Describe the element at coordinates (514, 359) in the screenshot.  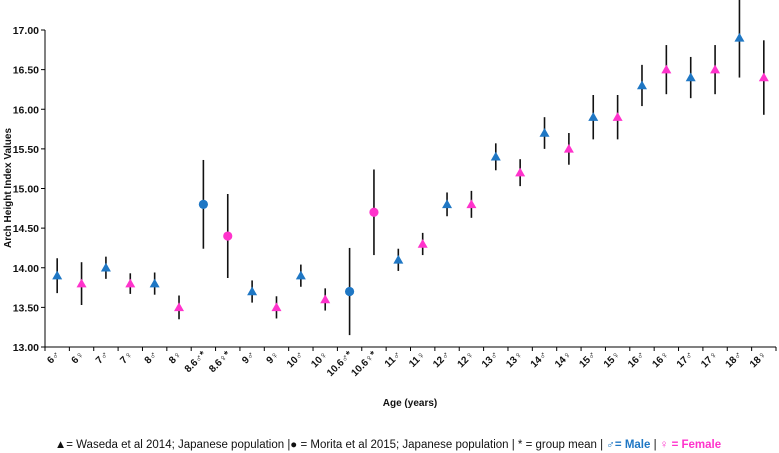
I see `x-tick-label: 13♀` at that location.